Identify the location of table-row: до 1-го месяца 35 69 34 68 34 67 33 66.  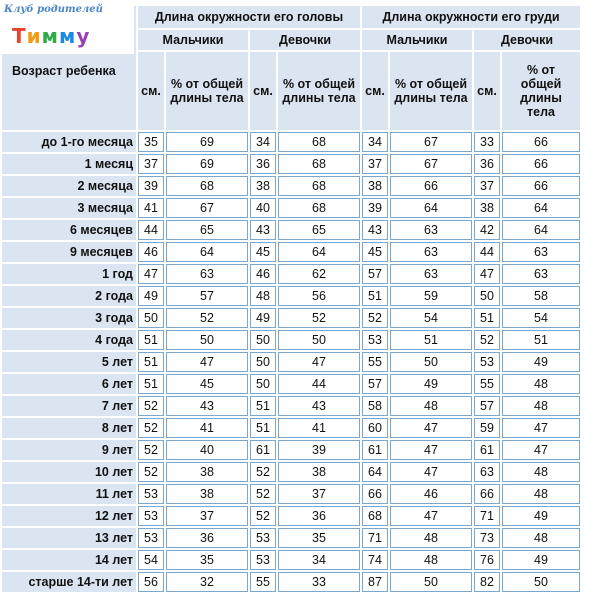
(291, 142).